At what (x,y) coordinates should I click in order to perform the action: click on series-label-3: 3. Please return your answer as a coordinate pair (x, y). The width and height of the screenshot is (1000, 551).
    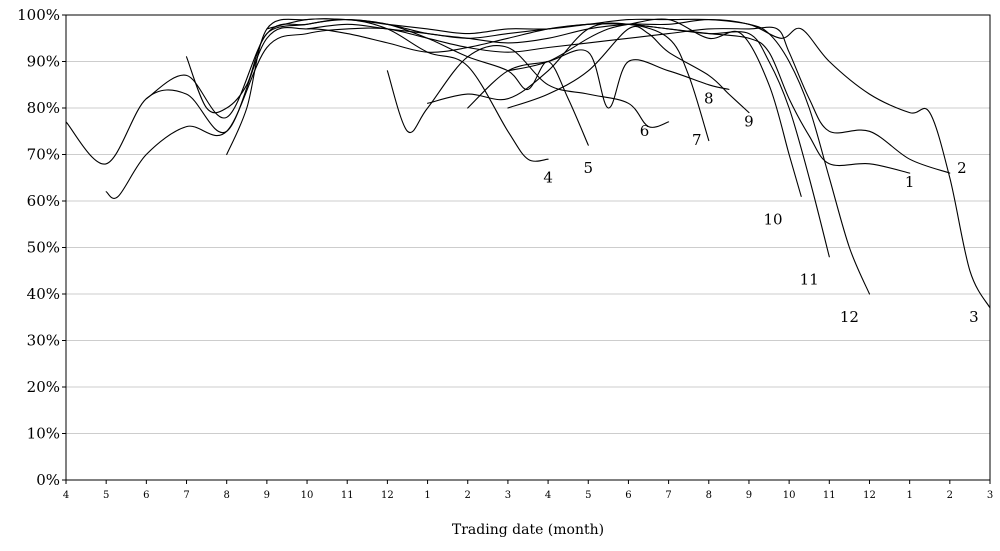
    Looking at the image, I should click on (974, 317).